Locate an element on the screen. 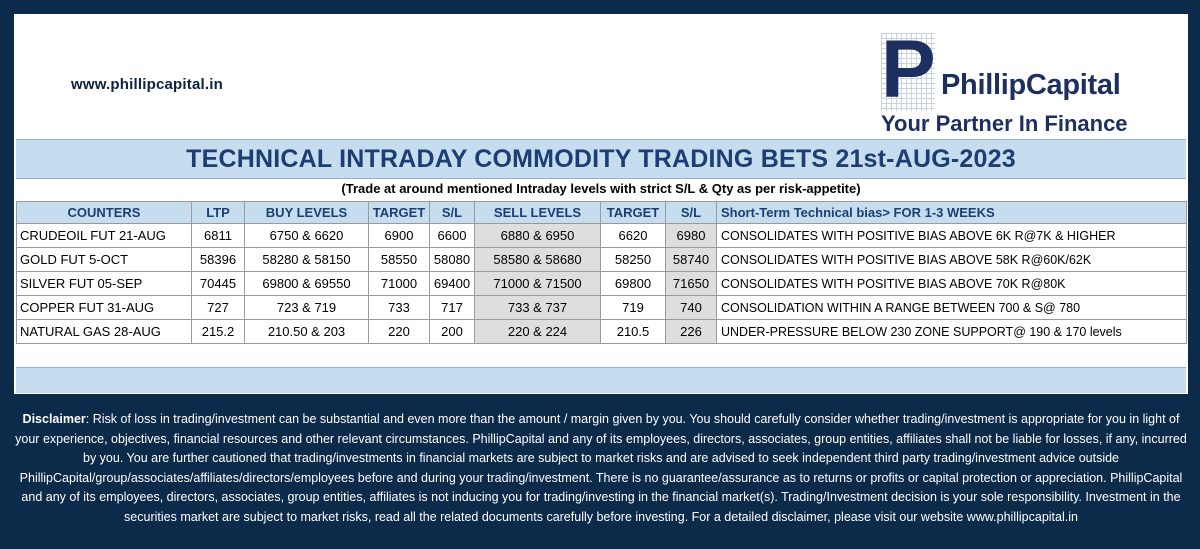 The height and width of the screenshot is (549, 1200). sell-levels-cell: 58580 & 58680 is located at coordinates (537, 259).